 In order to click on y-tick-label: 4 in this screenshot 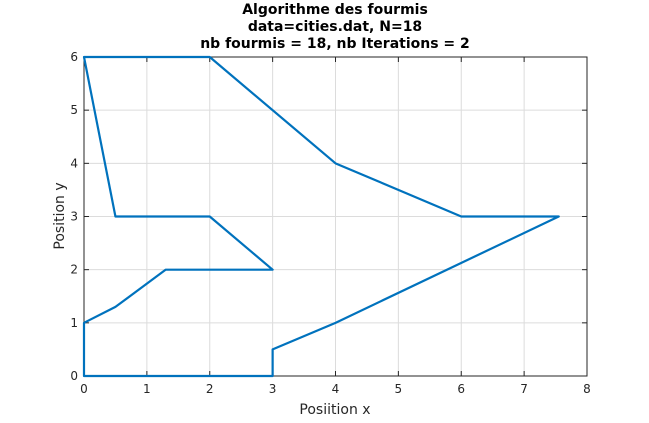, I will do `click(74, 163)`.